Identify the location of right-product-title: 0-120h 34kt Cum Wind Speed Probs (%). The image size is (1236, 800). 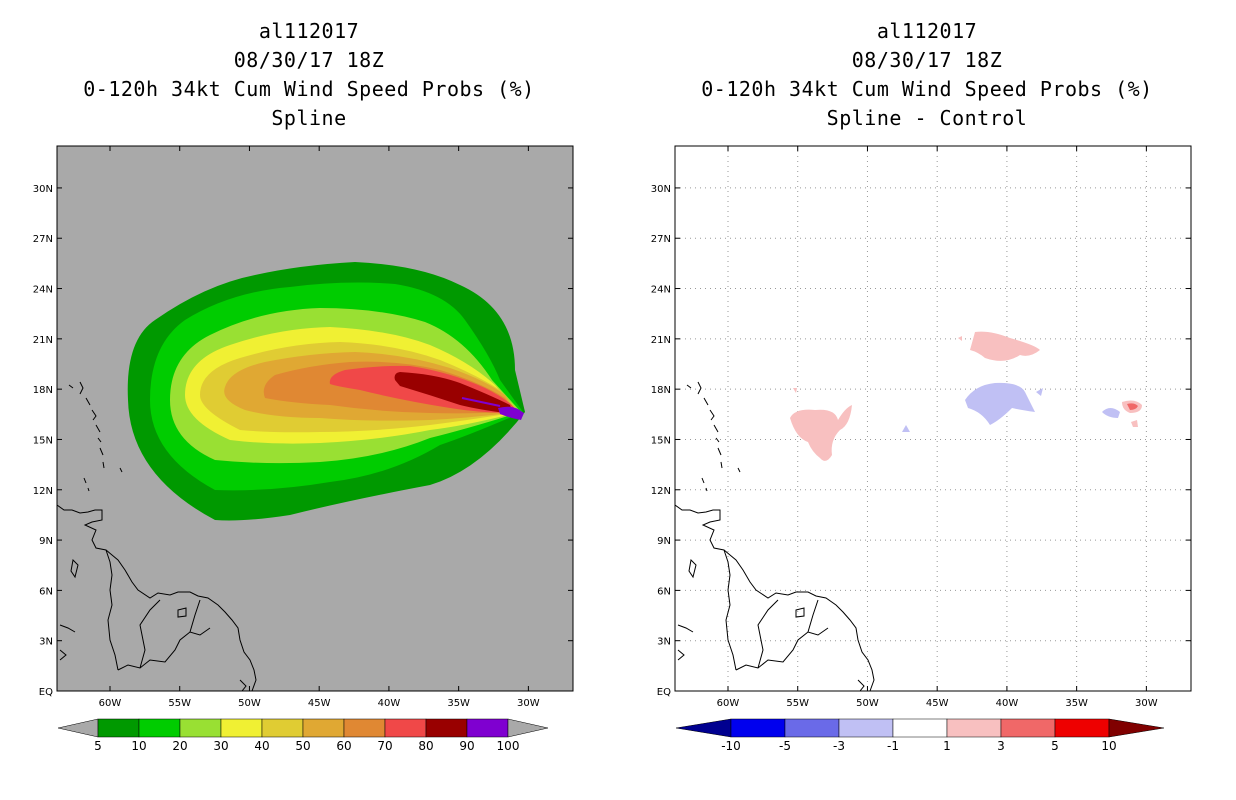
(927, 89).